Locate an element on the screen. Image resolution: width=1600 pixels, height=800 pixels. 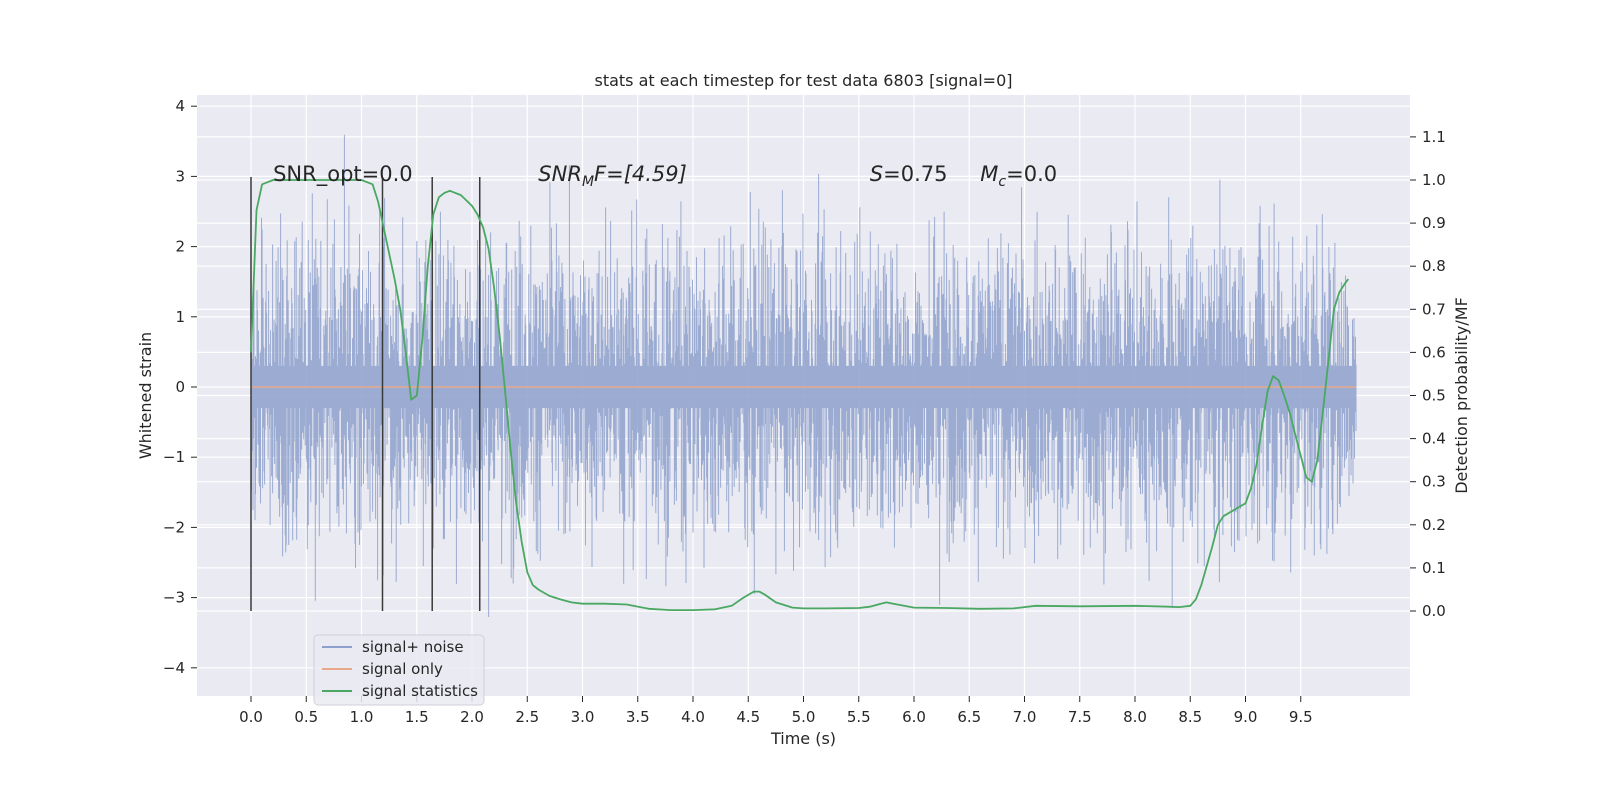
x-tick-label: 2.0 is located at coordinates (472, 717).